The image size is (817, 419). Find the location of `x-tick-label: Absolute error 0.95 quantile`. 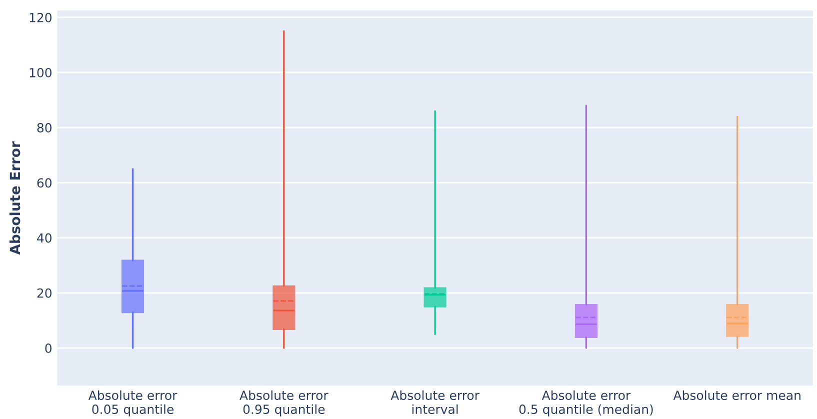

x-tick-label: Absolute error 0.95 quantile is located at coordinates (284, 403).